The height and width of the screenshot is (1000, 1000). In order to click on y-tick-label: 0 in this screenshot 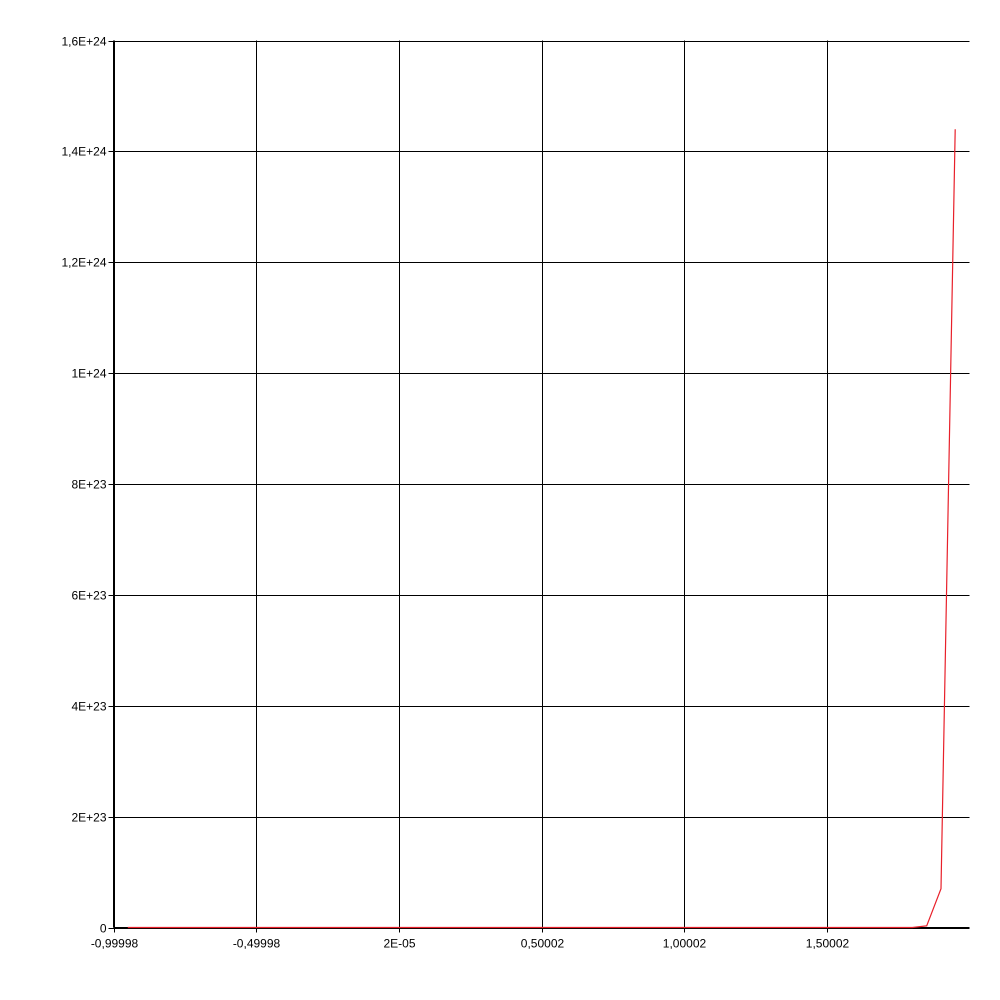, I will do `click(103, 929)`.